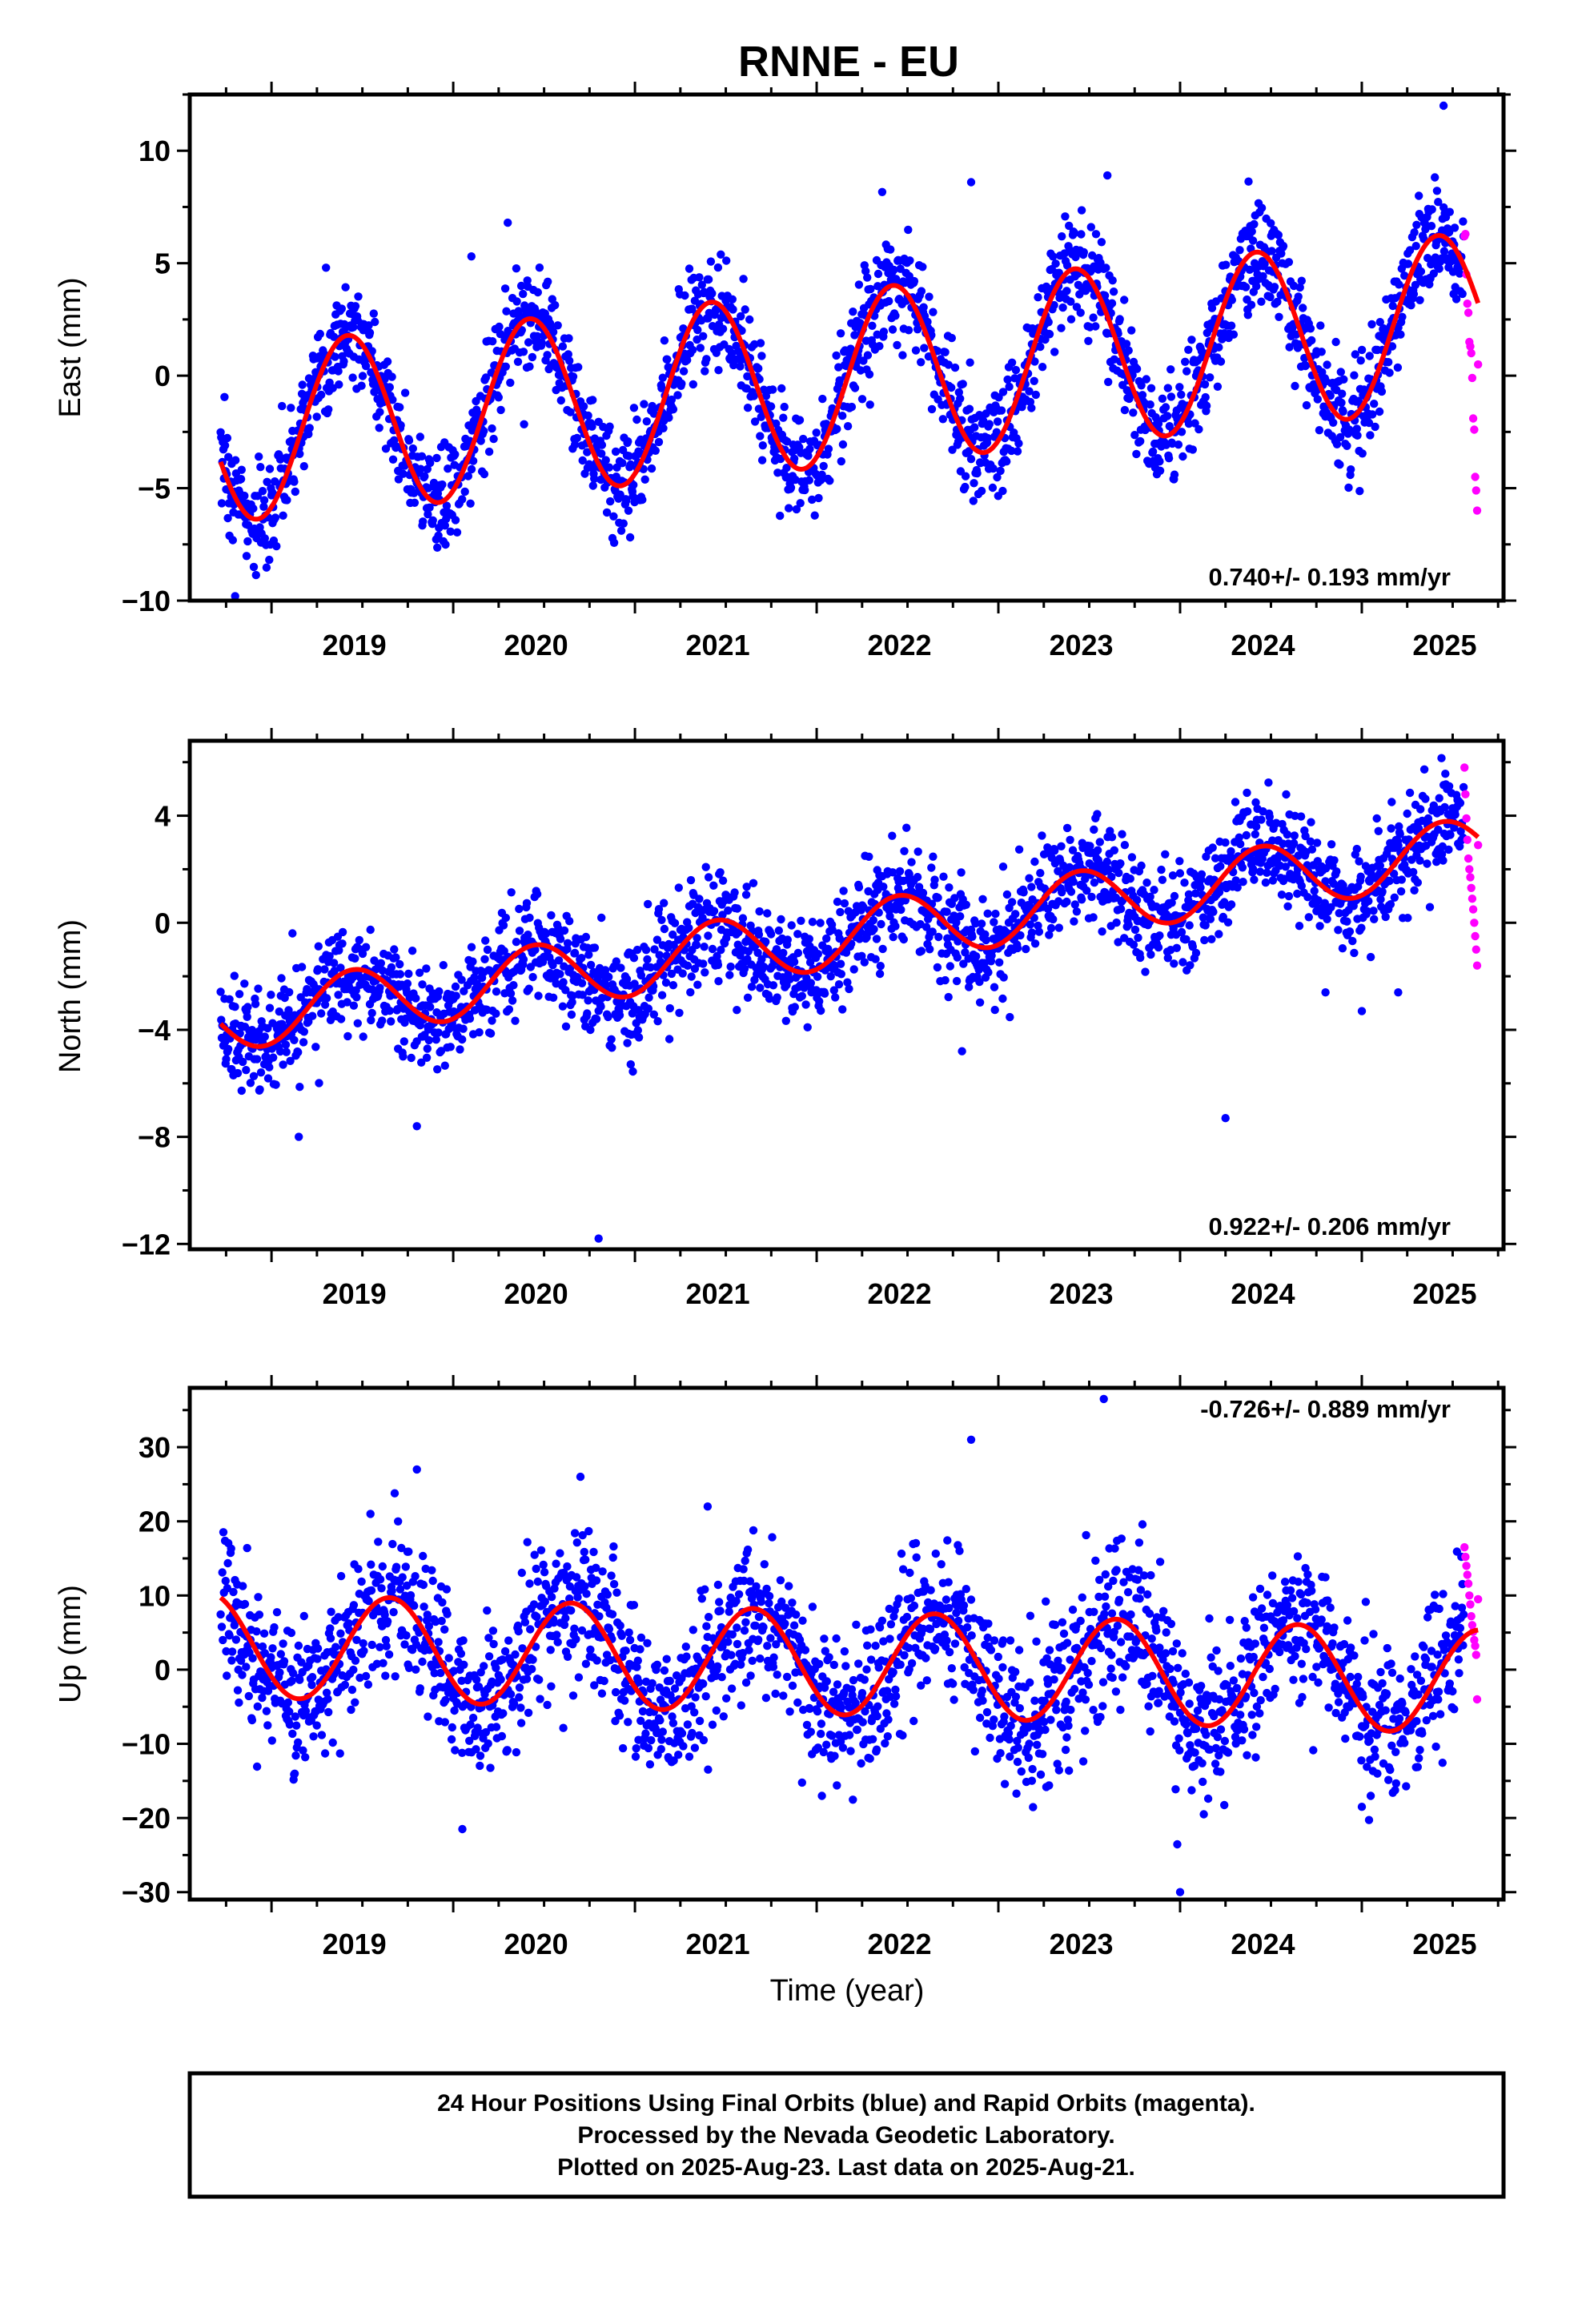 This screenshot has height=2324, width=1582. Describe the element at coordinates (1444, 1294) in the screenshot. I see `x-tick-label: 2025` at that location.